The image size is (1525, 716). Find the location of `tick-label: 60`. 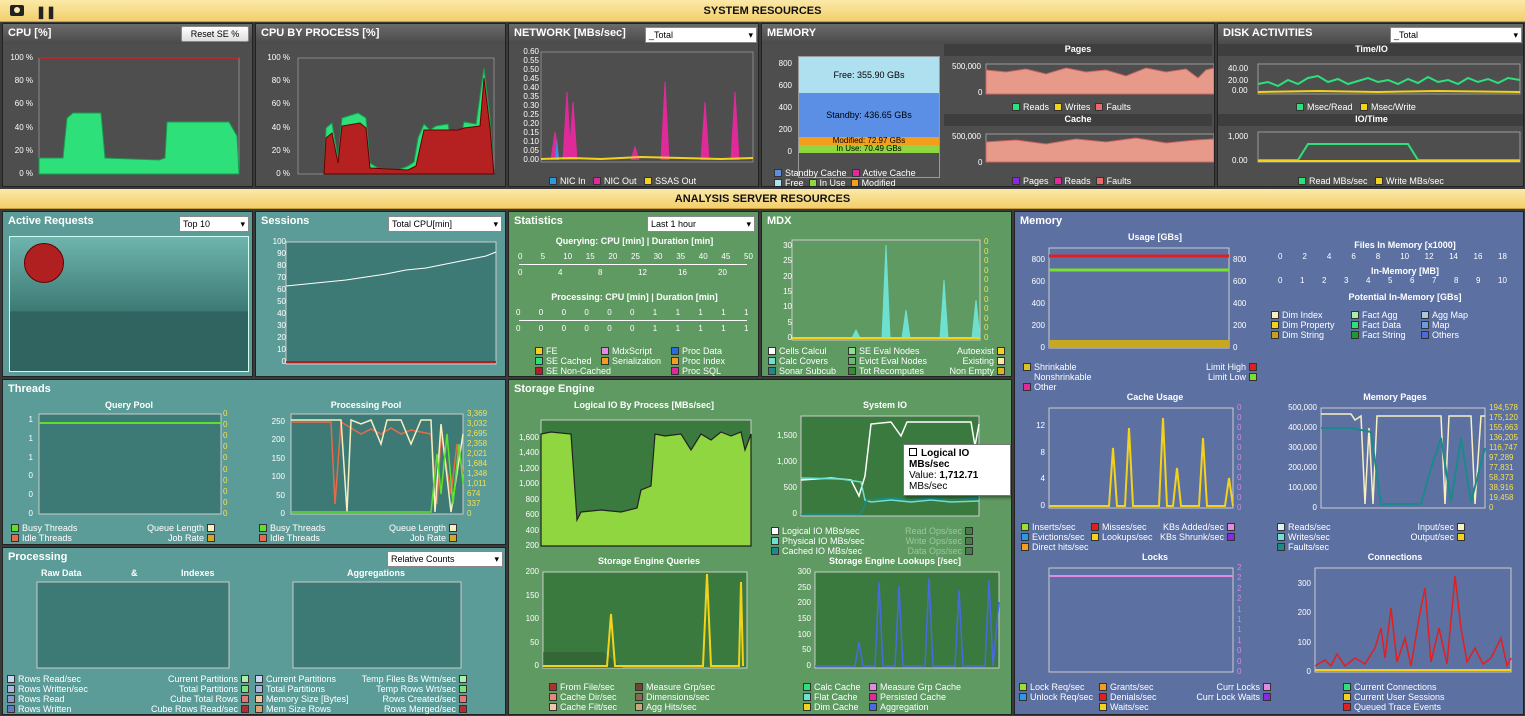

tick-label: 60 is located at coordinates (281, 289).